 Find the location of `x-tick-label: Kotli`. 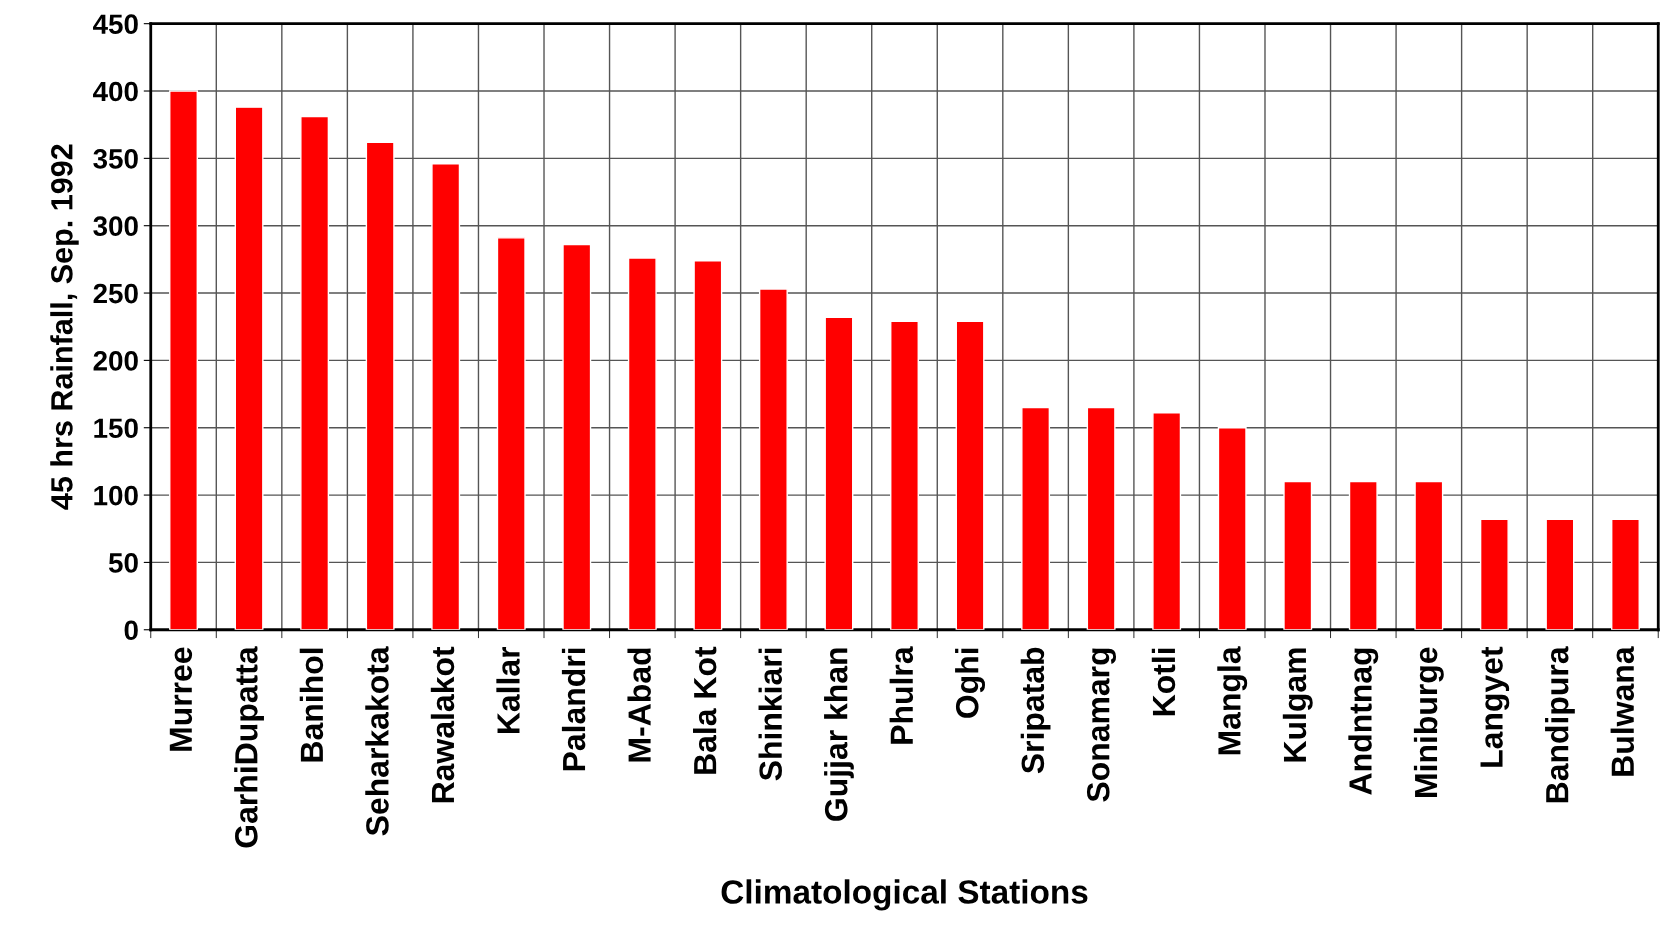

x-tick-label: Kotli is located at coordinates (1163, 682).